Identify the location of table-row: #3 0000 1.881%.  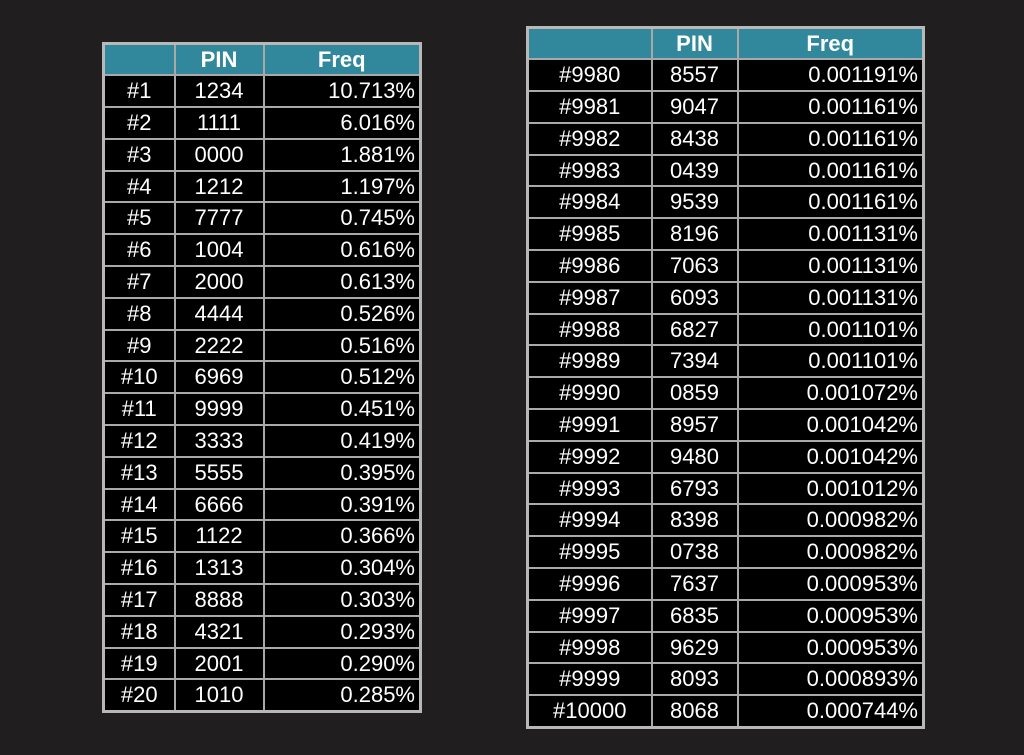
(262, 154).